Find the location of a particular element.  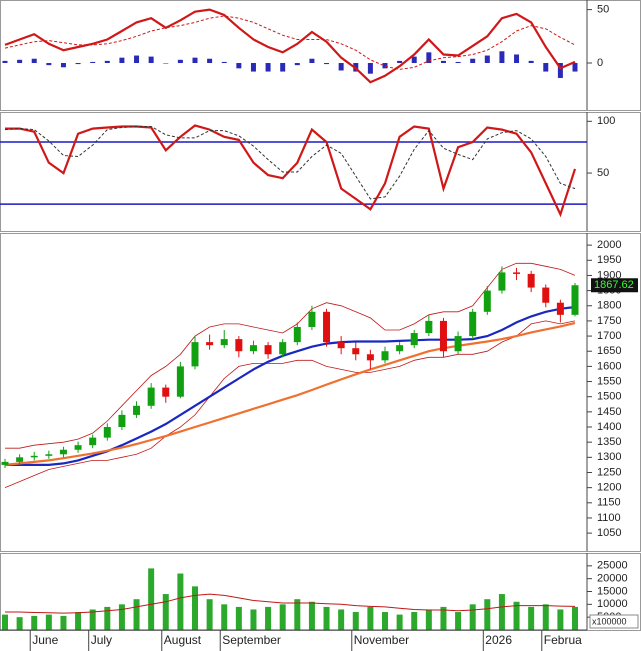

y-tick-label: 1700 is located at coordinates (609, 336).